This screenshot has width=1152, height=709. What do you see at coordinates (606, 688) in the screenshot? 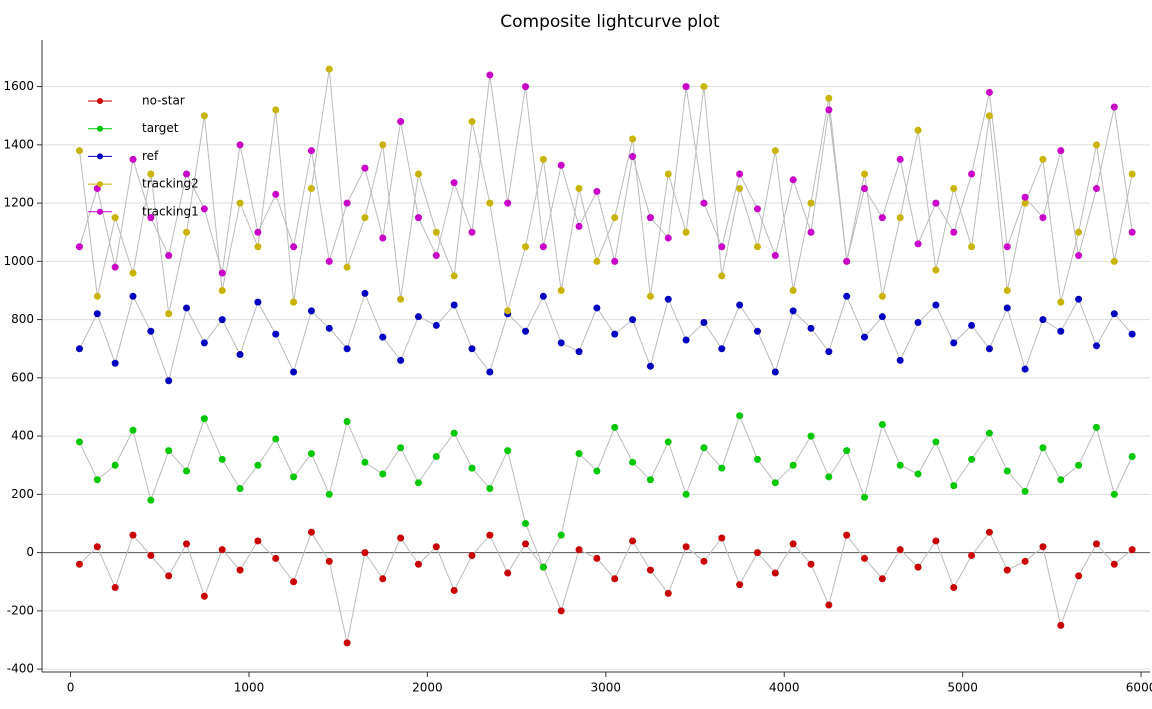
I see `x-tick-label: 3000` at bounding box center [606, 688].